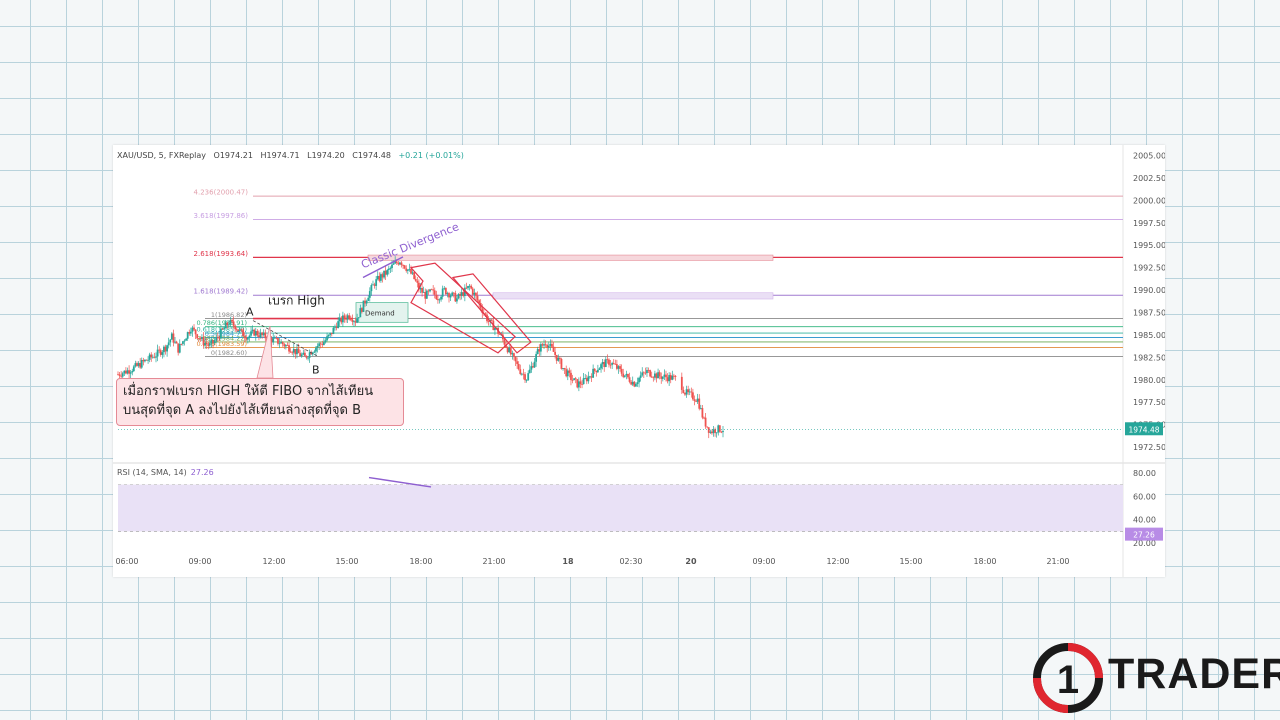  Describe the element at coordinates (633, 296) in the screenshot. I see `extension-zone-mid` at that location.